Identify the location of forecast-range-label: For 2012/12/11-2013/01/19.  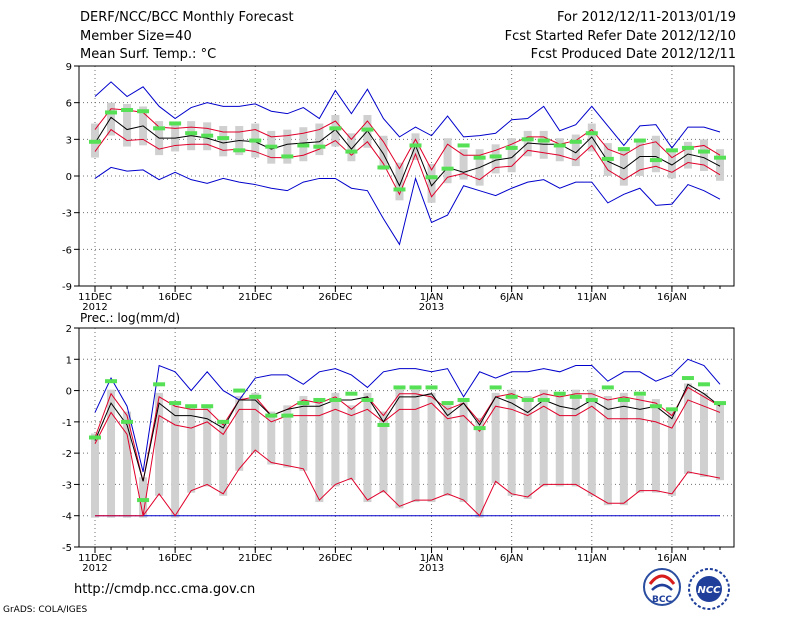
(646, 17).